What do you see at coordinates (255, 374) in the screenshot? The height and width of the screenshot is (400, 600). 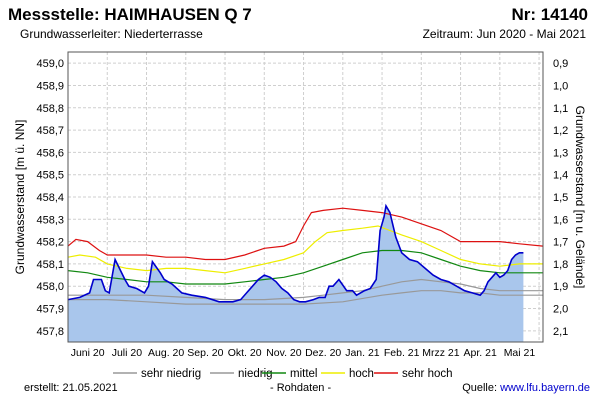 I see `legend-label: niedrig` at bounding box center [255, 374].